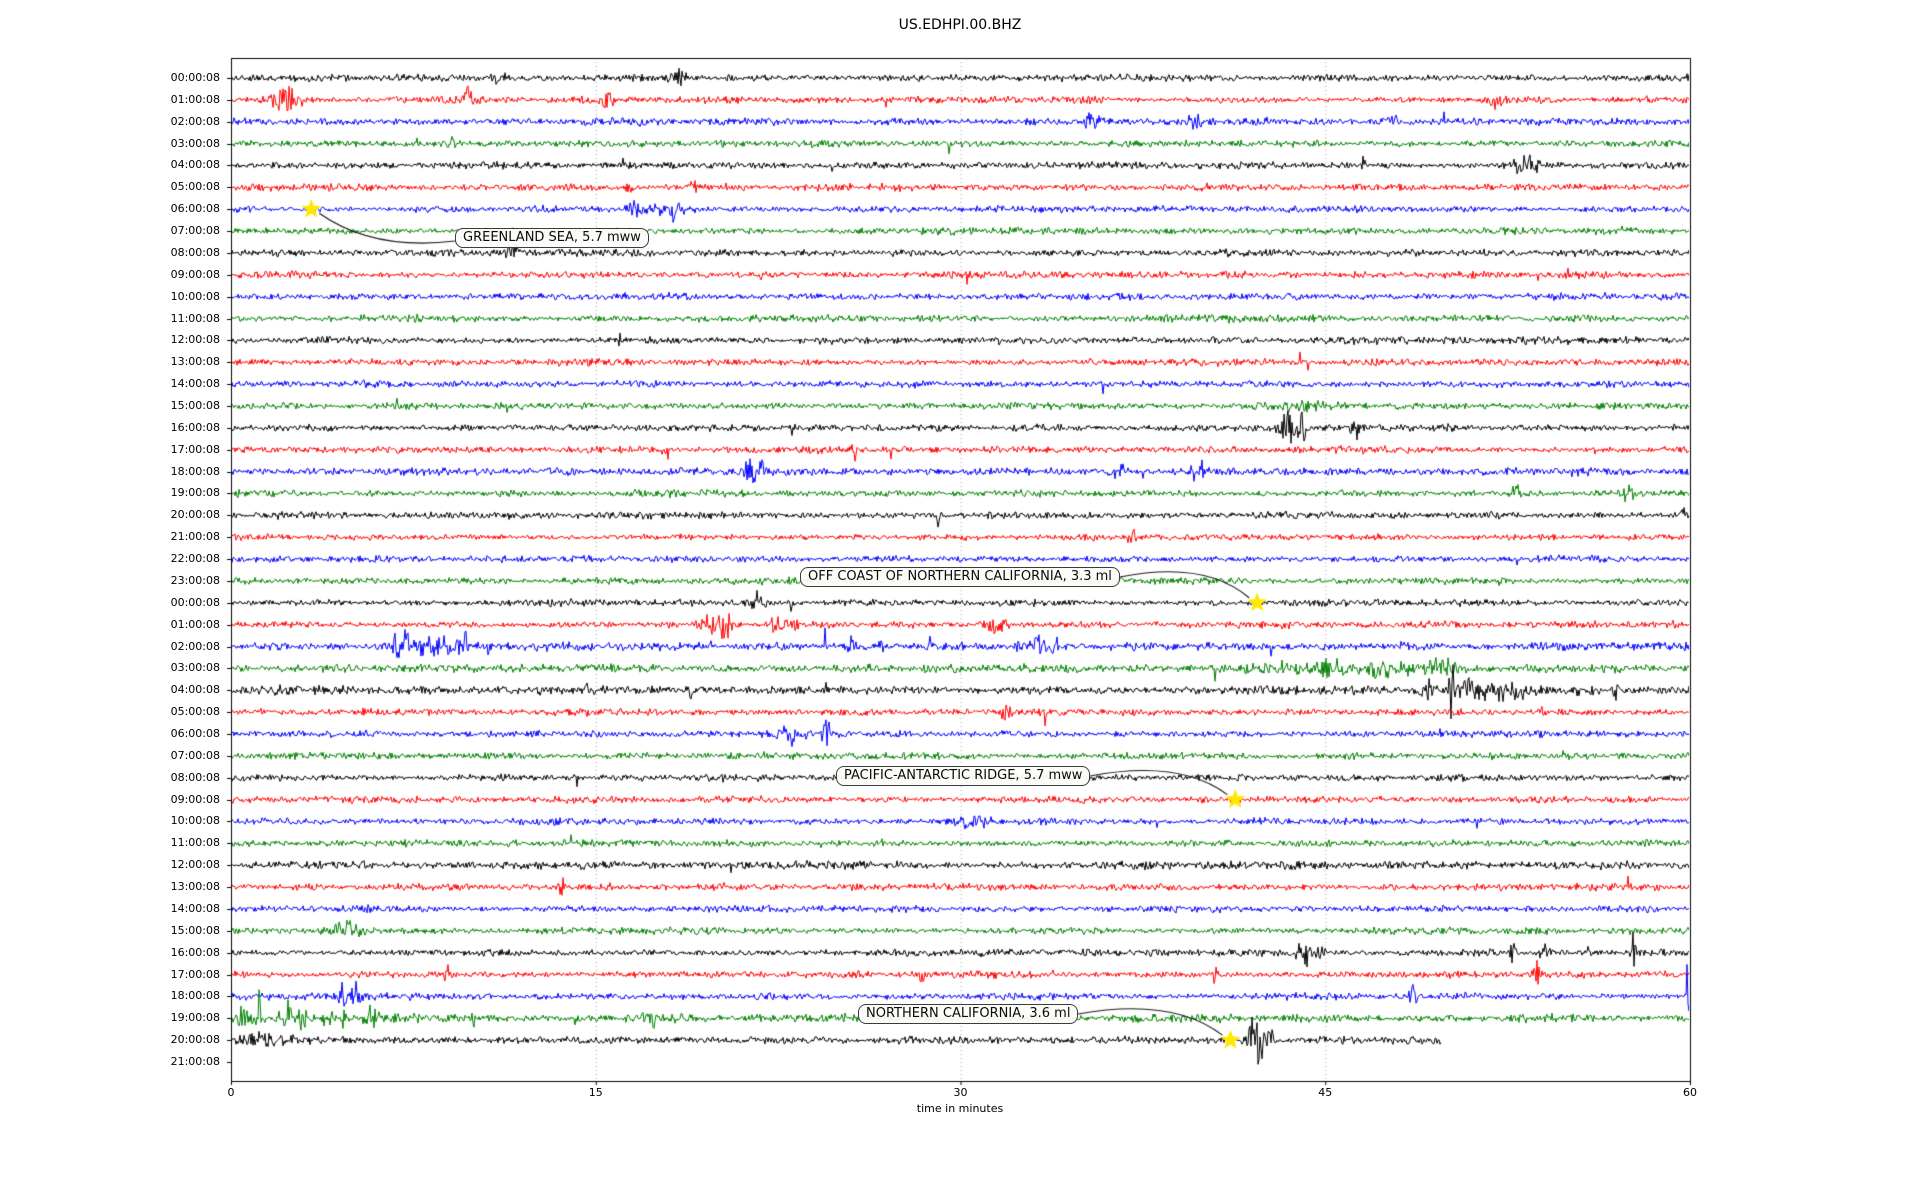  What do you see at coordinates (552, 238) in the screenshot?
I see `event-annotation: GREENLAND SEA, 5.7 mww` at bounding box center [552, 238].